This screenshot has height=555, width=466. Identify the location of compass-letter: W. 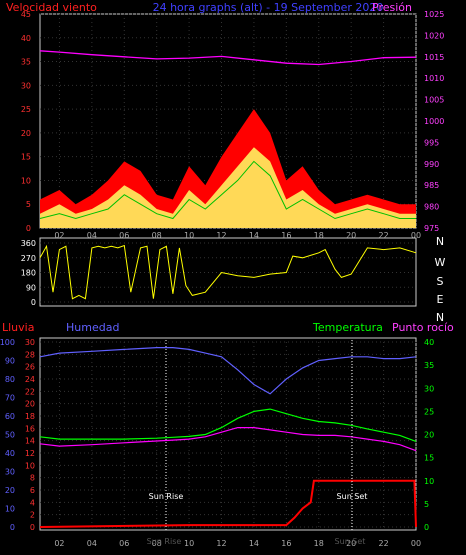
(440, 262).